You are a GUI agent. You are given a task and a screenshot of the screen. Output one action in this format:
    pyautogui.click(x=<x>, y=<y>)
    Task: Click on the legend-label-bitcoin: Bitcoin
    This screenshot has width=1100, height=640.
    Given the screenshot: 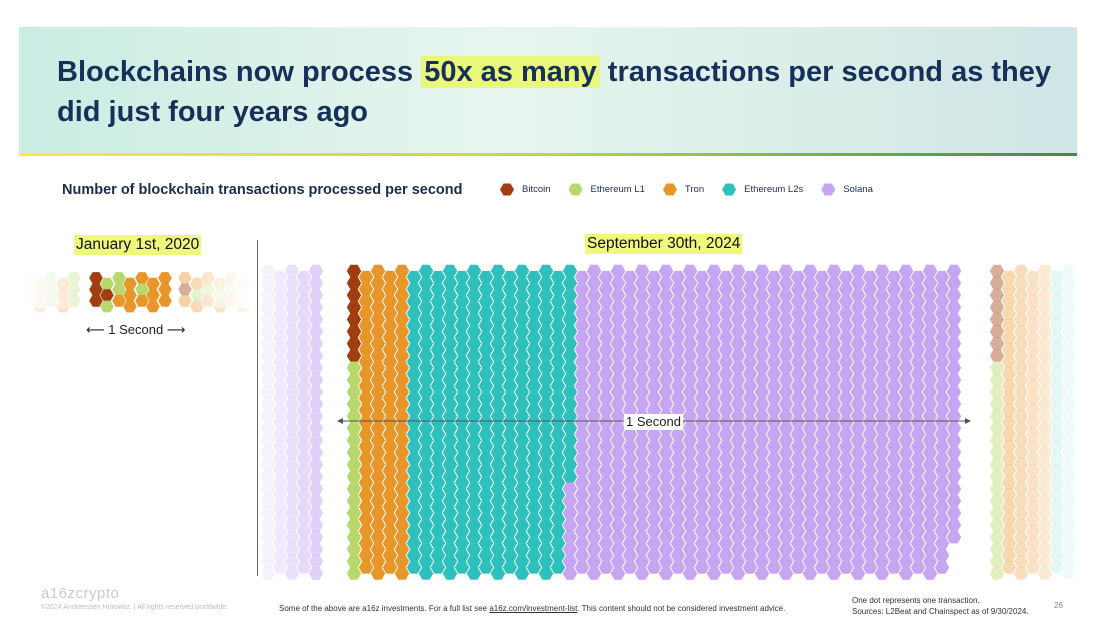 What is the action you would take?
    pyautogui.click(x=536, y=189)
    